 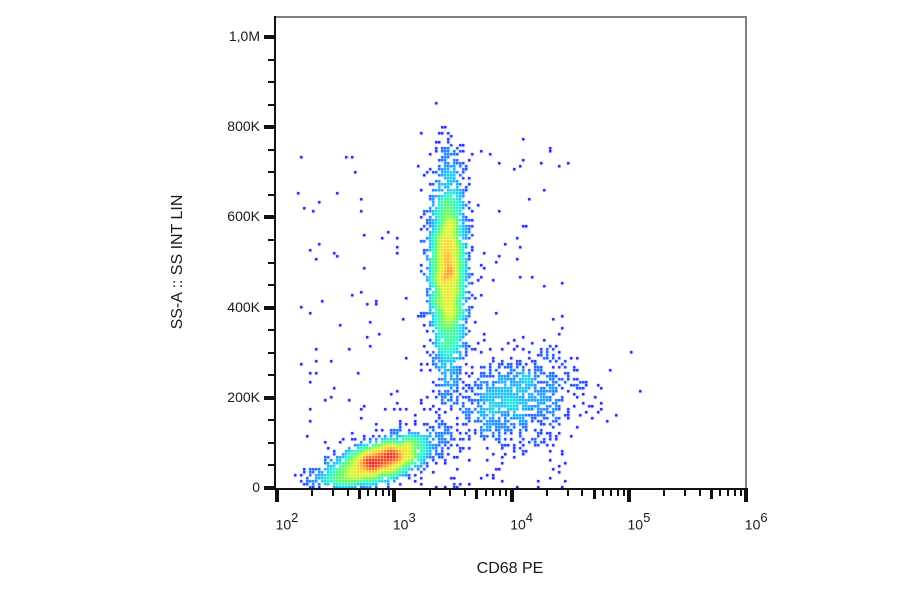 I want to click on x-tick-label: 10⁶, so click(x=756, y=521).